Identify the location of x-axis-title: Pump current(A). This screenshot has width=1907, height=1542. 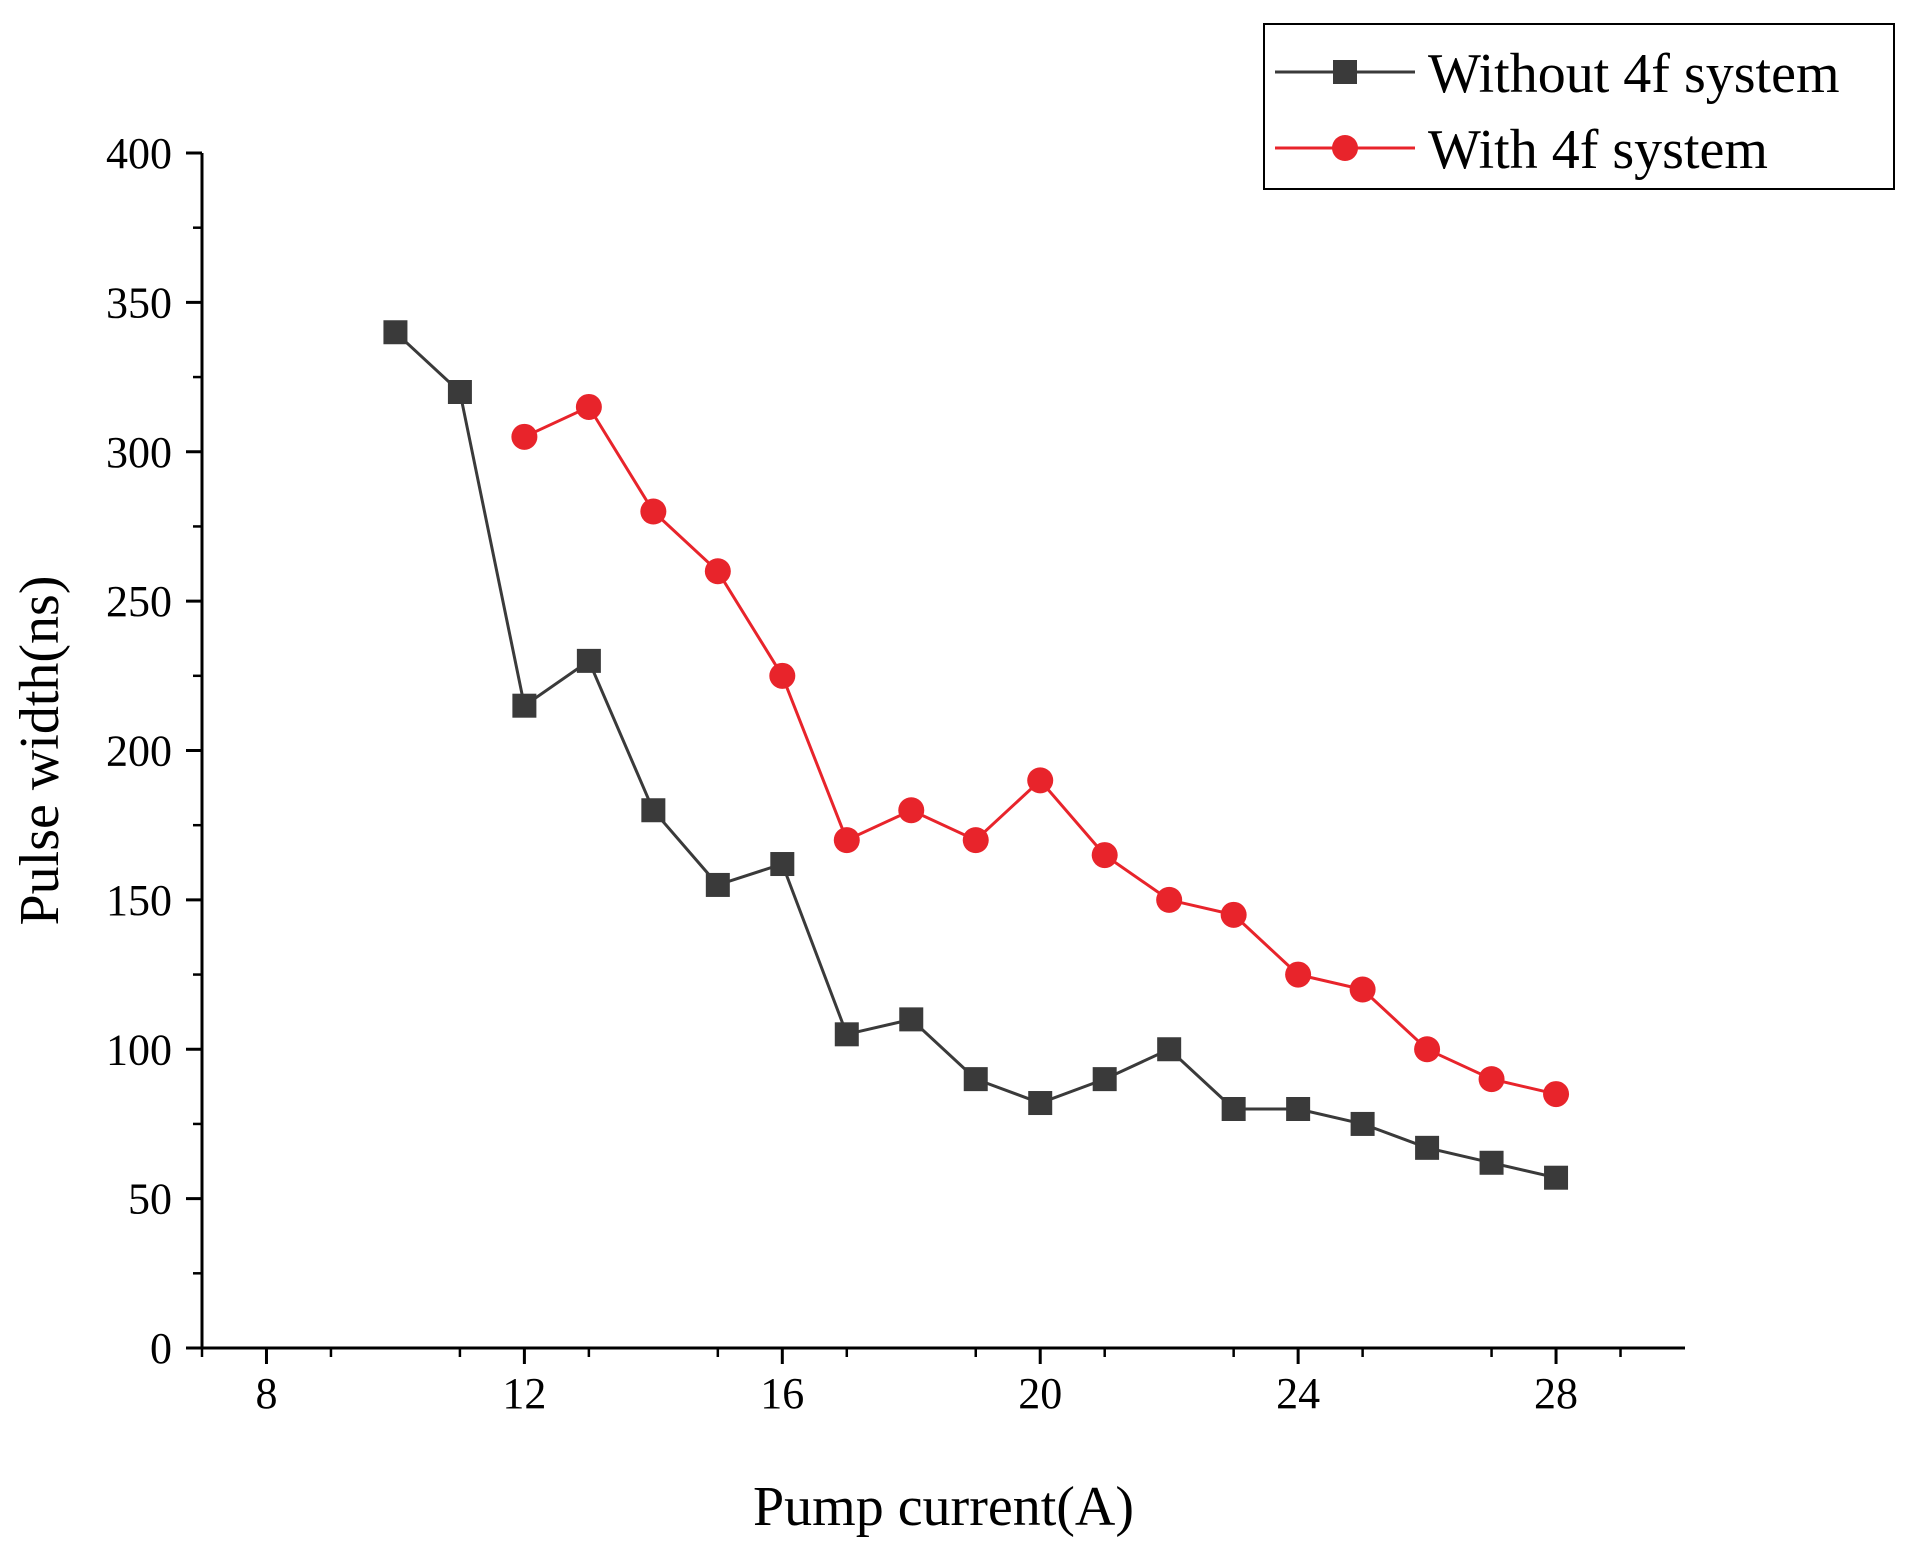
(943, 1507).